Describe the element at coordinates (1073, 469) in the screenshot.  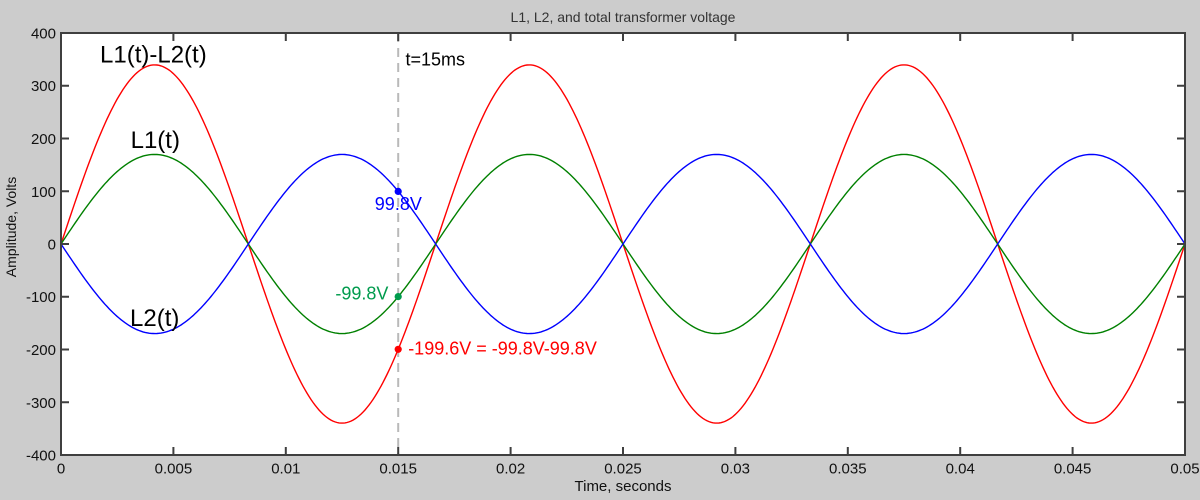
I see `svg-text: 0.045` at that location.